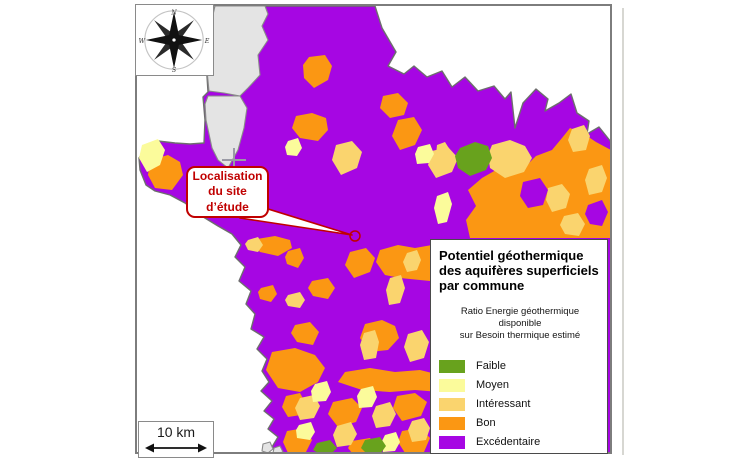 The height and width of the screenshot is (462, 750). I want to click on callout-text: Localisation du site d’étude, so click(227, 191).